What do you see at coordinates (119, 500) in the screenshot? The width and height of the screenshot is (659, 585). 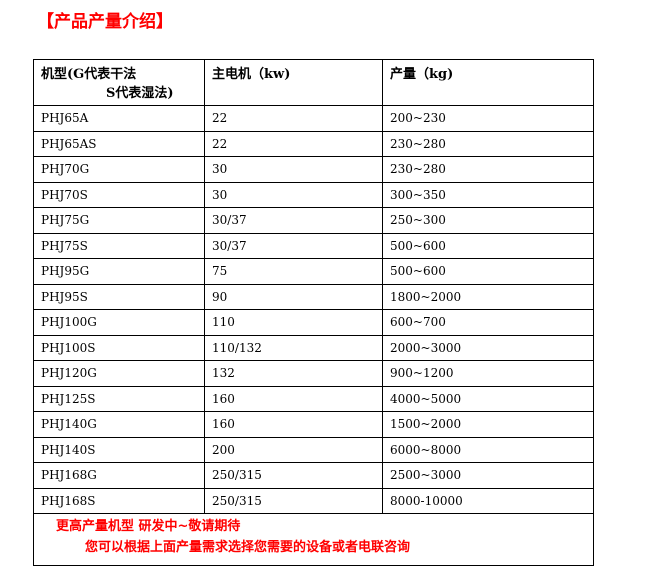 I see `cell-model: PHJ168S` at bounding box center [119, 500].